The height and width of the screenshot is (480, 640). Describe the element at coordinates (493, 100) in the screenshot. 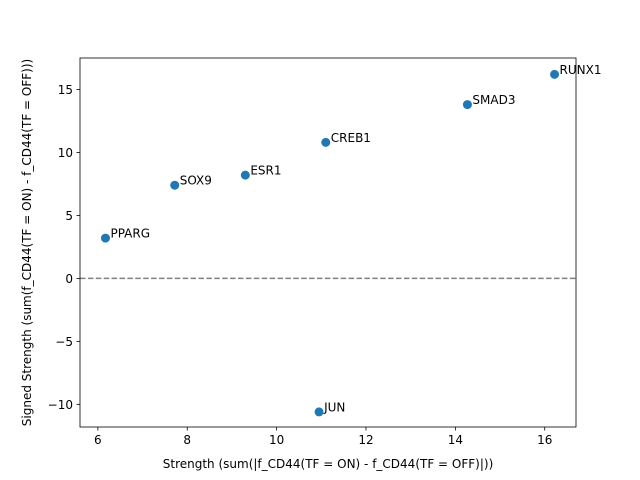

I see `point-label: SMAD3` at that location.